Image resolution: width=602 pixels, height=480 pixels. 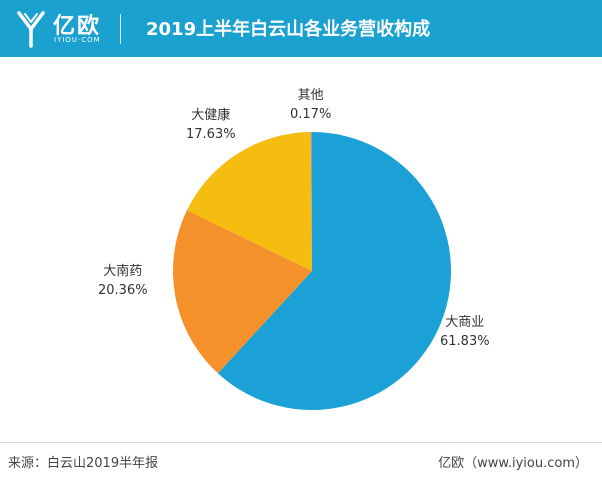 I want to click on slice-value: 17.63%, so click(x=211, y=134).